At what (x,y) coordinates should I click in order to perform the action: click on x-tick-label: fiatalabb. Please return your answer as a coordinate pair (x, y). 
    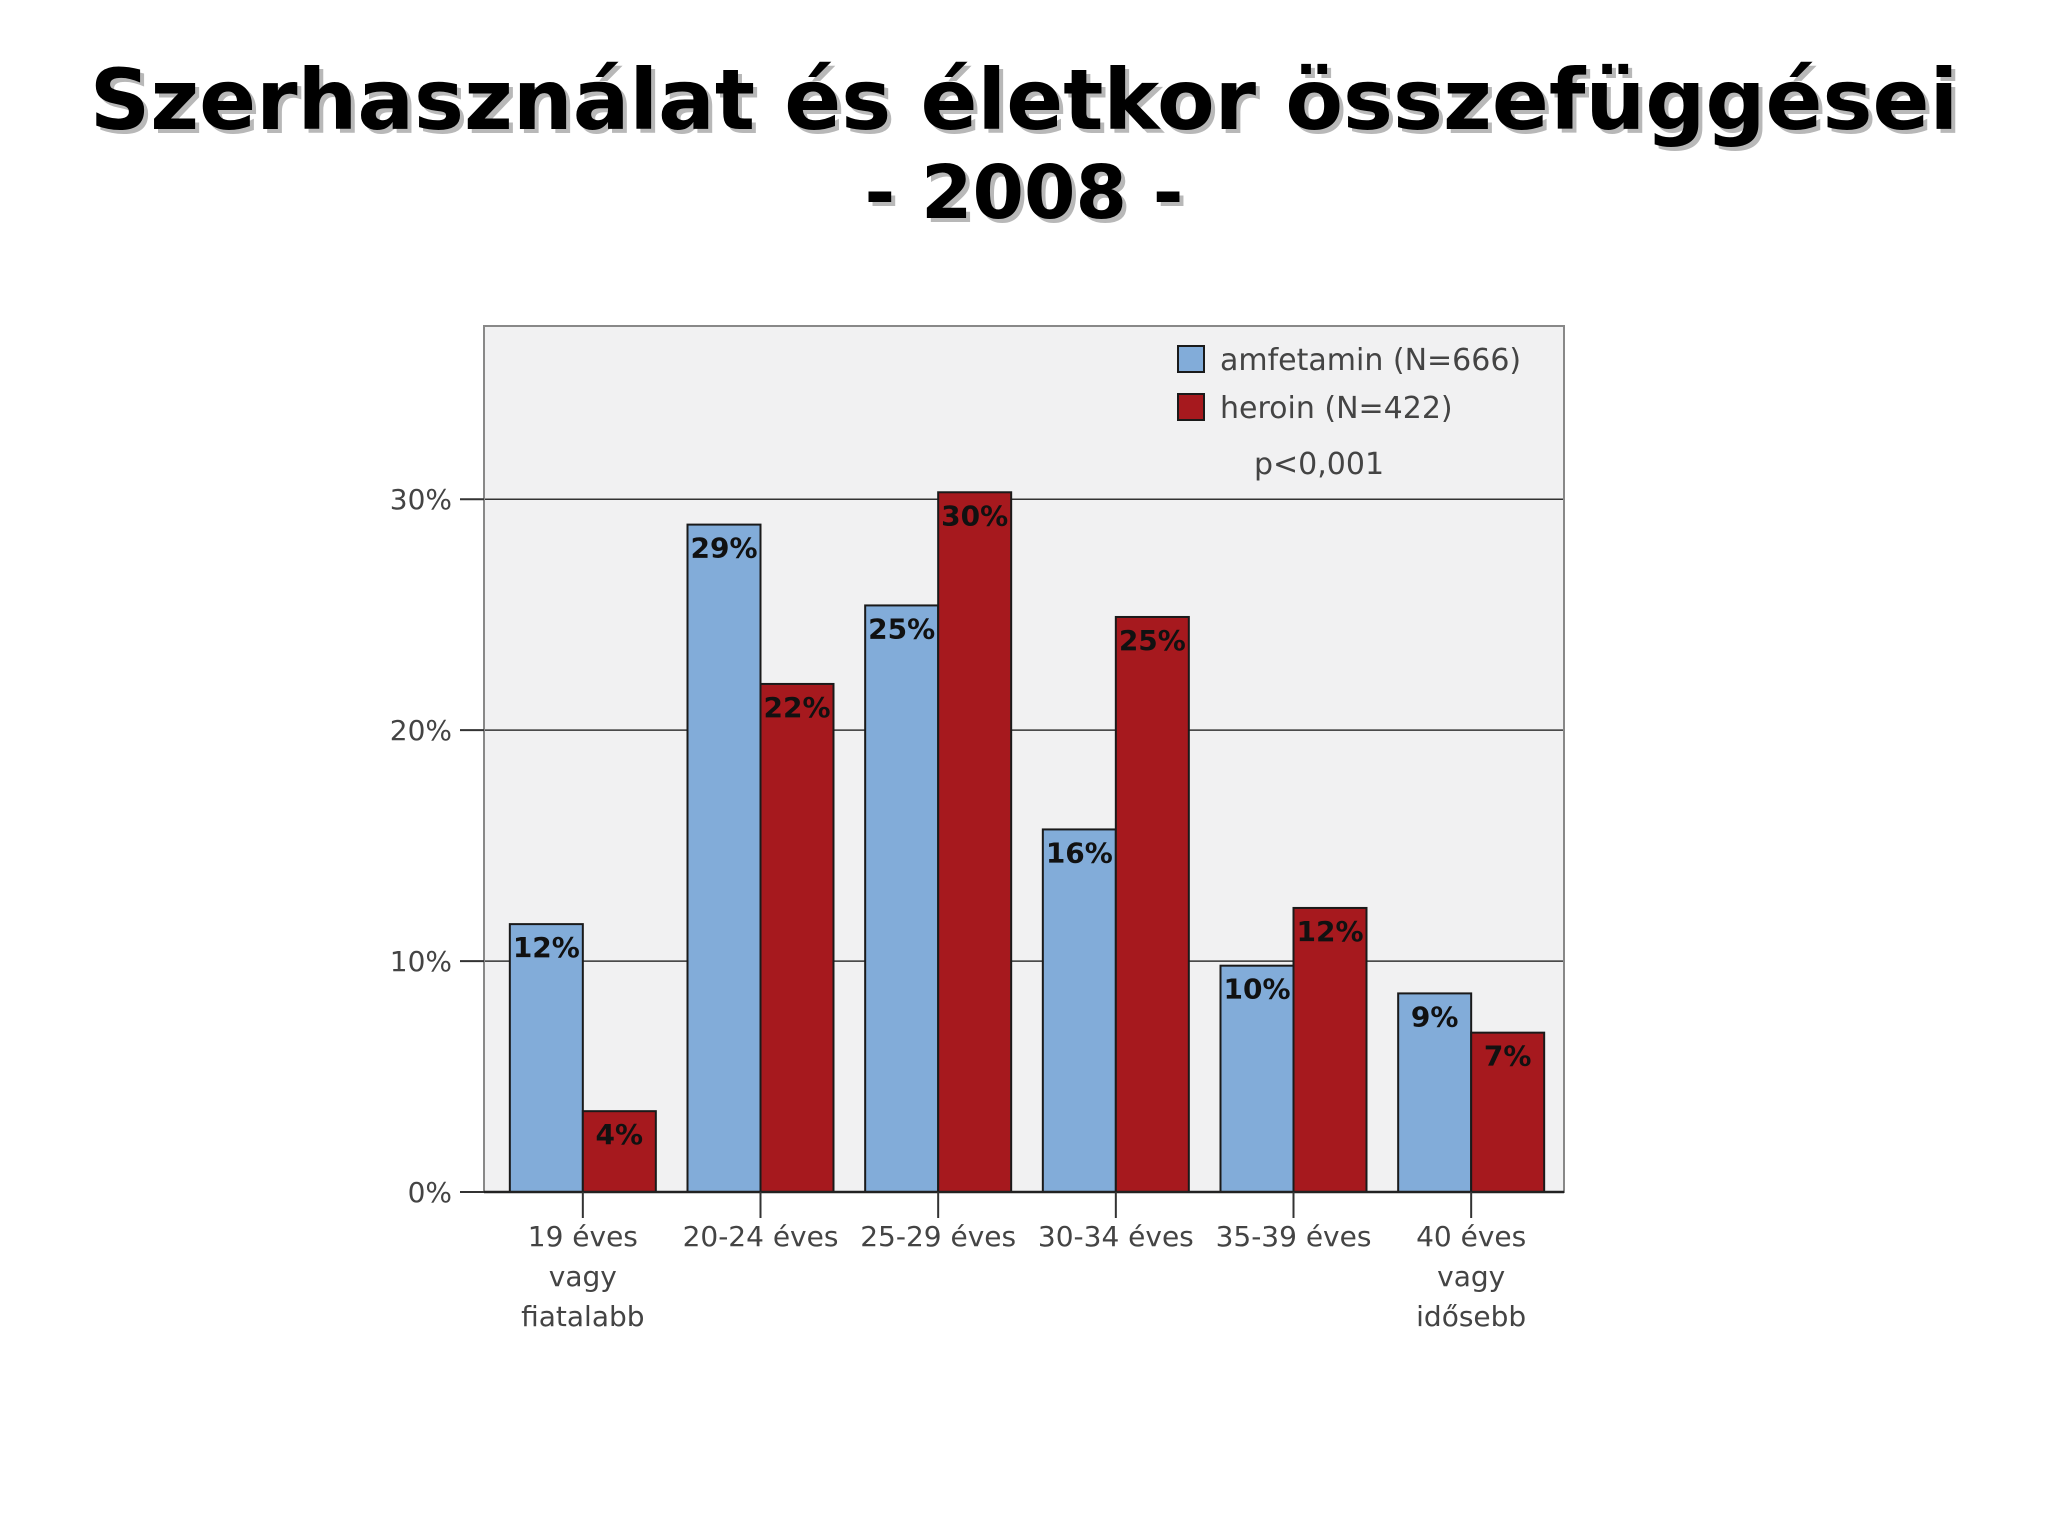
    Looking at the image, I should click on (582, 1316).